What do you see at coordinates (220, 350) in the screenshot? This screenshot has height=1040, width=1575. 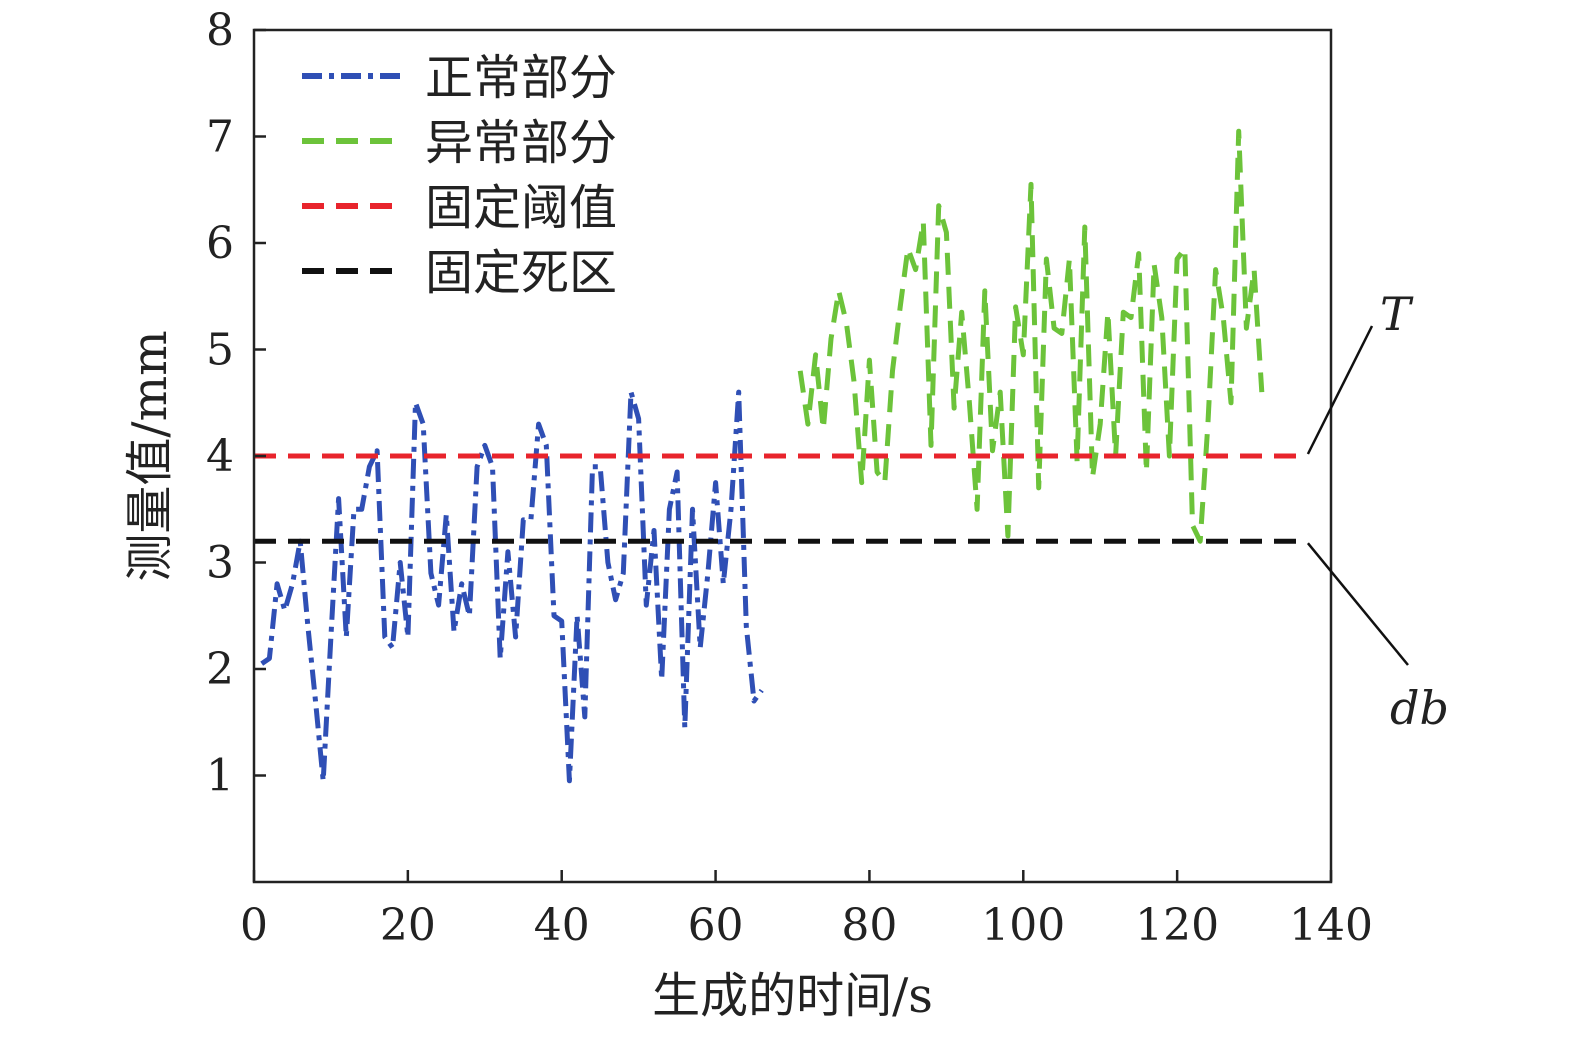 I see `y-tick-label: 5` at bounding box center [220, 350].